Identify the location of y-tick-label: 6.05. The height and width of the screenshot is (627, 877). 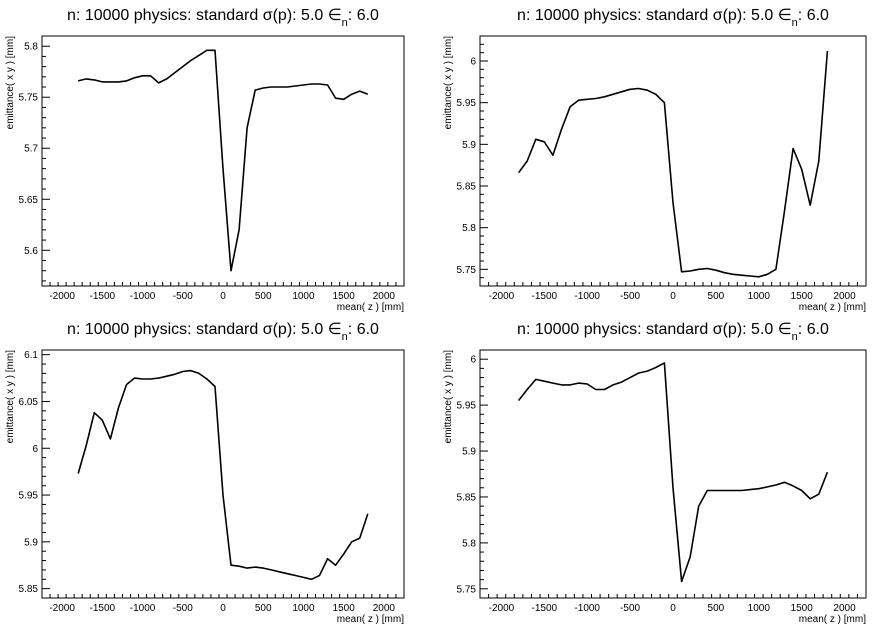
(29, 402).